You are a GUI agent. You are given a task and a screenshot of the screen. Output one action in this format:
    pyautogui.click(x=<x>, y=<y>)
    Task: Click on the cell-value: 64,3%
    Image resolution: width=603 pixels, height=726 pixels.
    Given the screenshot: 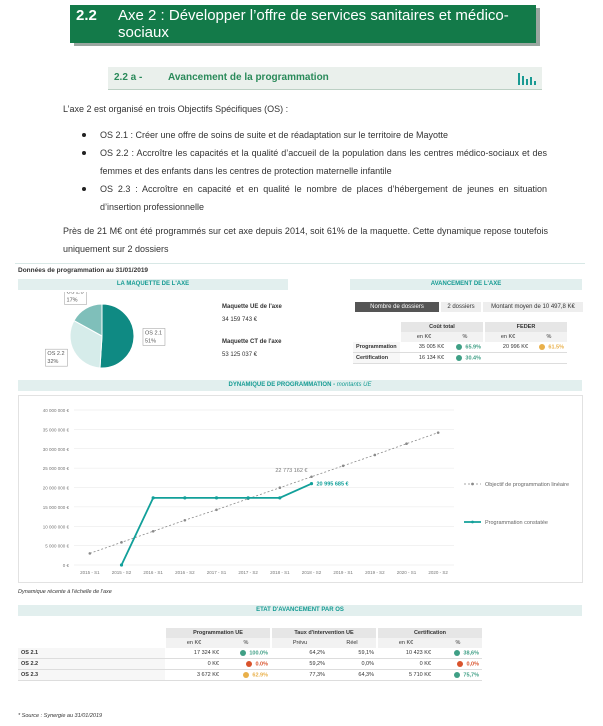 What is the action you would take?
    pyautogui.click(x=366, y=675)
    